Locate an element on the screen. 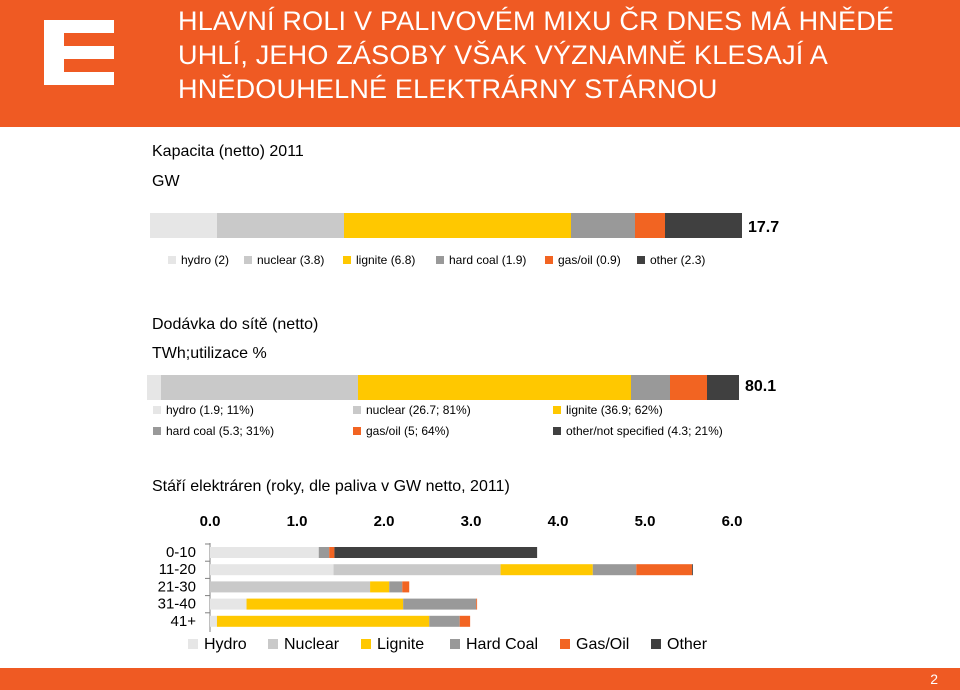 The image size is (960, 690). legend-item-lignite: lignite (36.9; 62%) is located at coordinates (608, 410).